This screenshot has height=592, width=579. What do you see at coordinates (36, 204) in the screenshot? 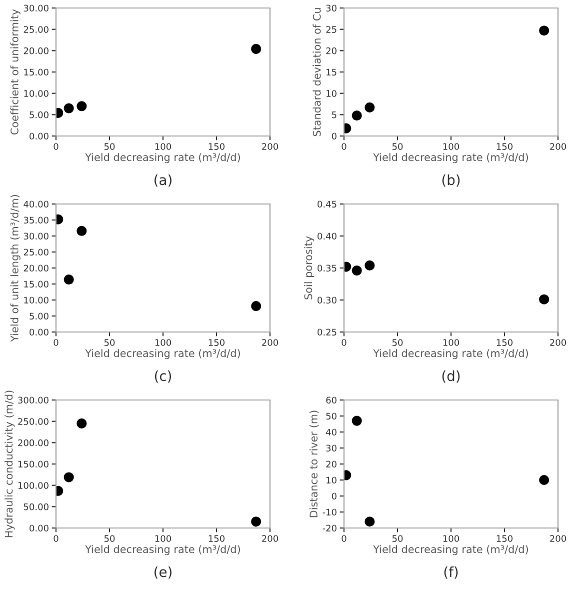
I see `y-tick-label: 40.00` at bounding box center [36, 204].